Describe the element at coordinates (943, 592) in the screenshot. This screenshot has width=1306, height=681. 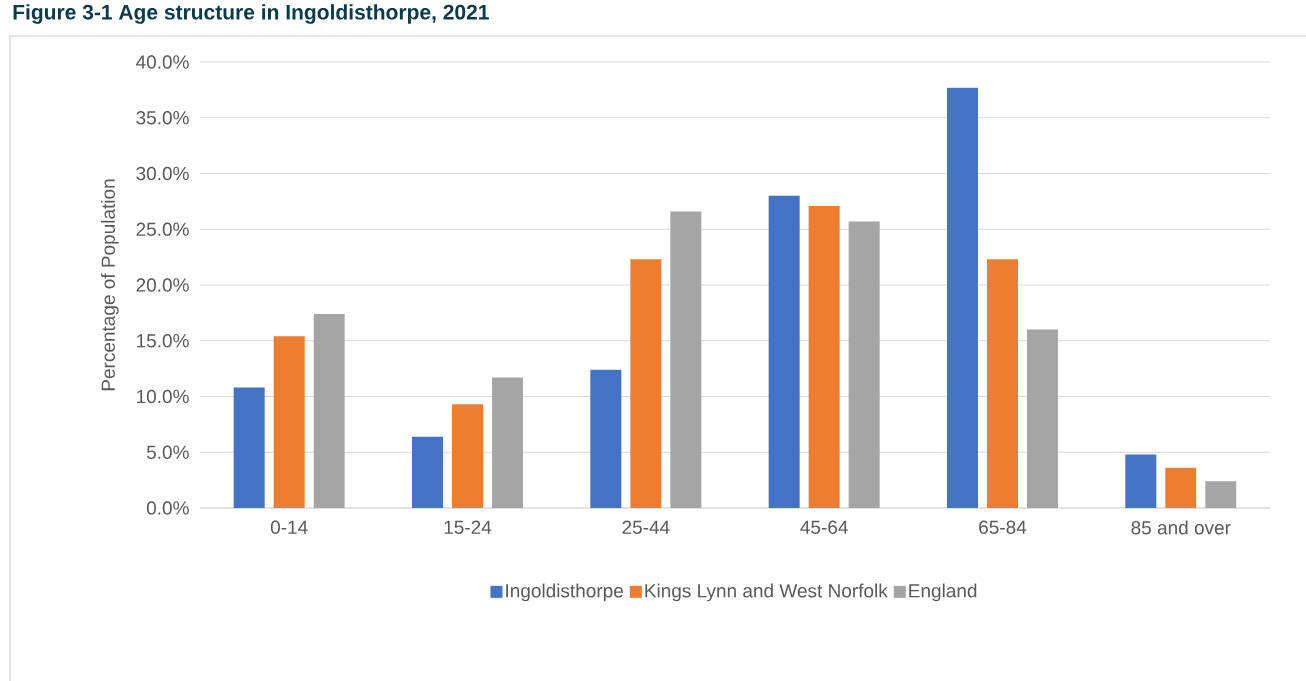
I see `legend-label: England` at that location.